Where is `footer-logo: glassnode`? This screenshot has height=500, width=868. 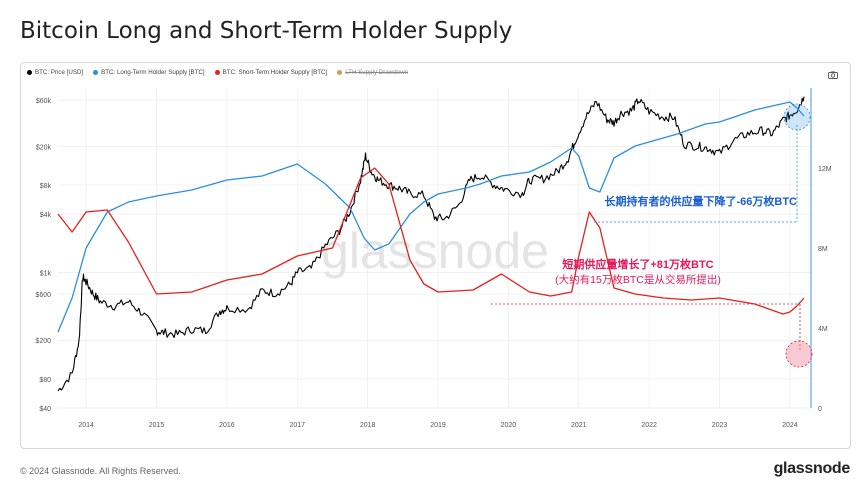
footer-logo: glassnode is located at coordinates (812, 468).